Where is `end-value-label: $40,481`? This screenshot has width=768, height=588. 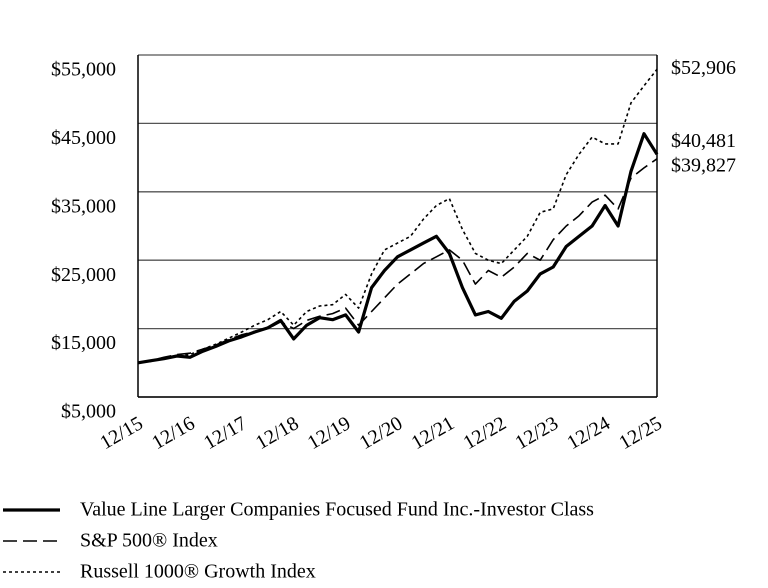 end-value-label: $40,481 is located at coordinates (703, 141).